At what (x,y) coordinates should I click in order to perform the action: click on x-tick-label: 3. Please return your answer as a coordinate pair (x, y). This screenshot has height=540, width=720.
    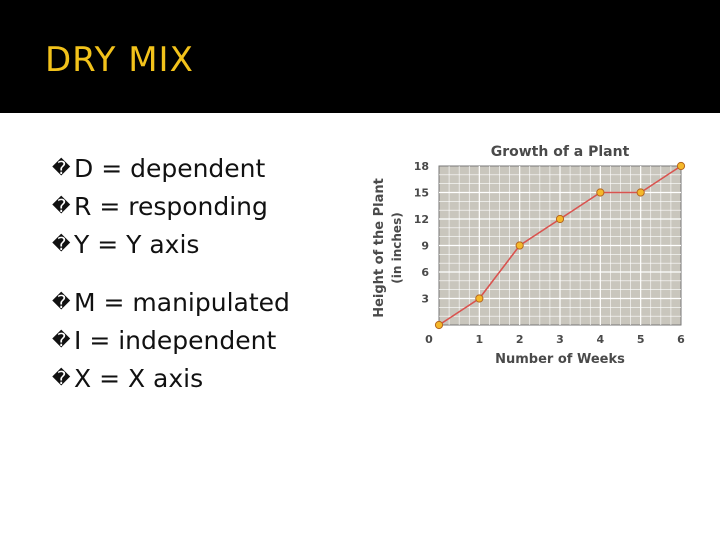
    Looking at the image, I should click on (560, 339).